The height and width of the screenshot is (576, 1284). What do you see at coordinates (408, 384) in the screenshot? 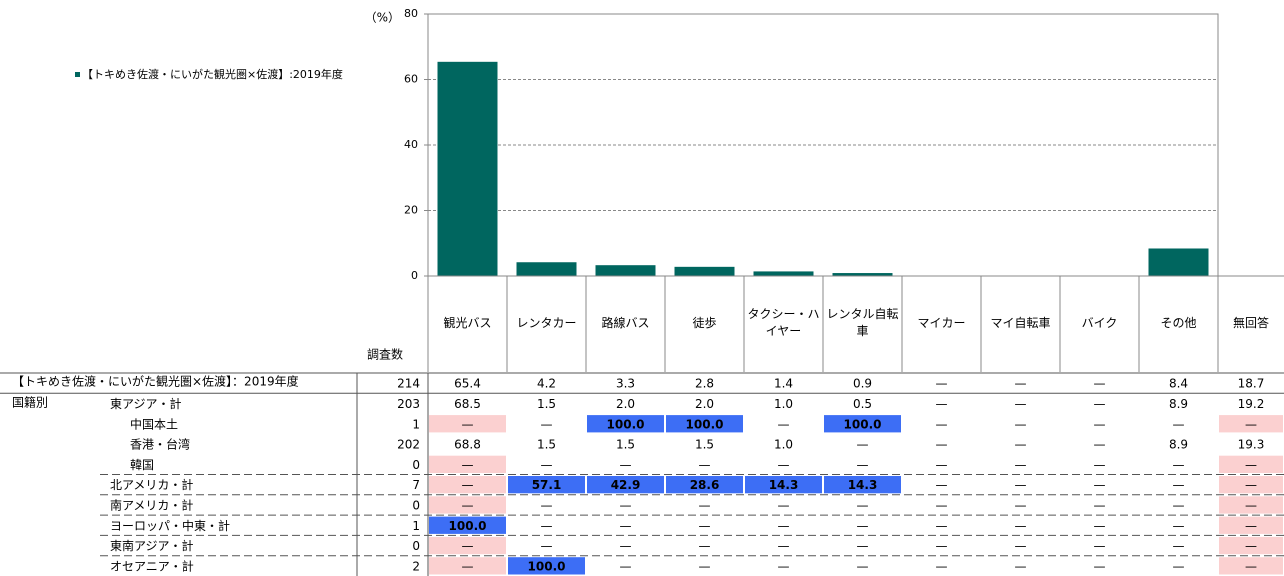
I see `n-value: 214` at bounding box center [408, 384].